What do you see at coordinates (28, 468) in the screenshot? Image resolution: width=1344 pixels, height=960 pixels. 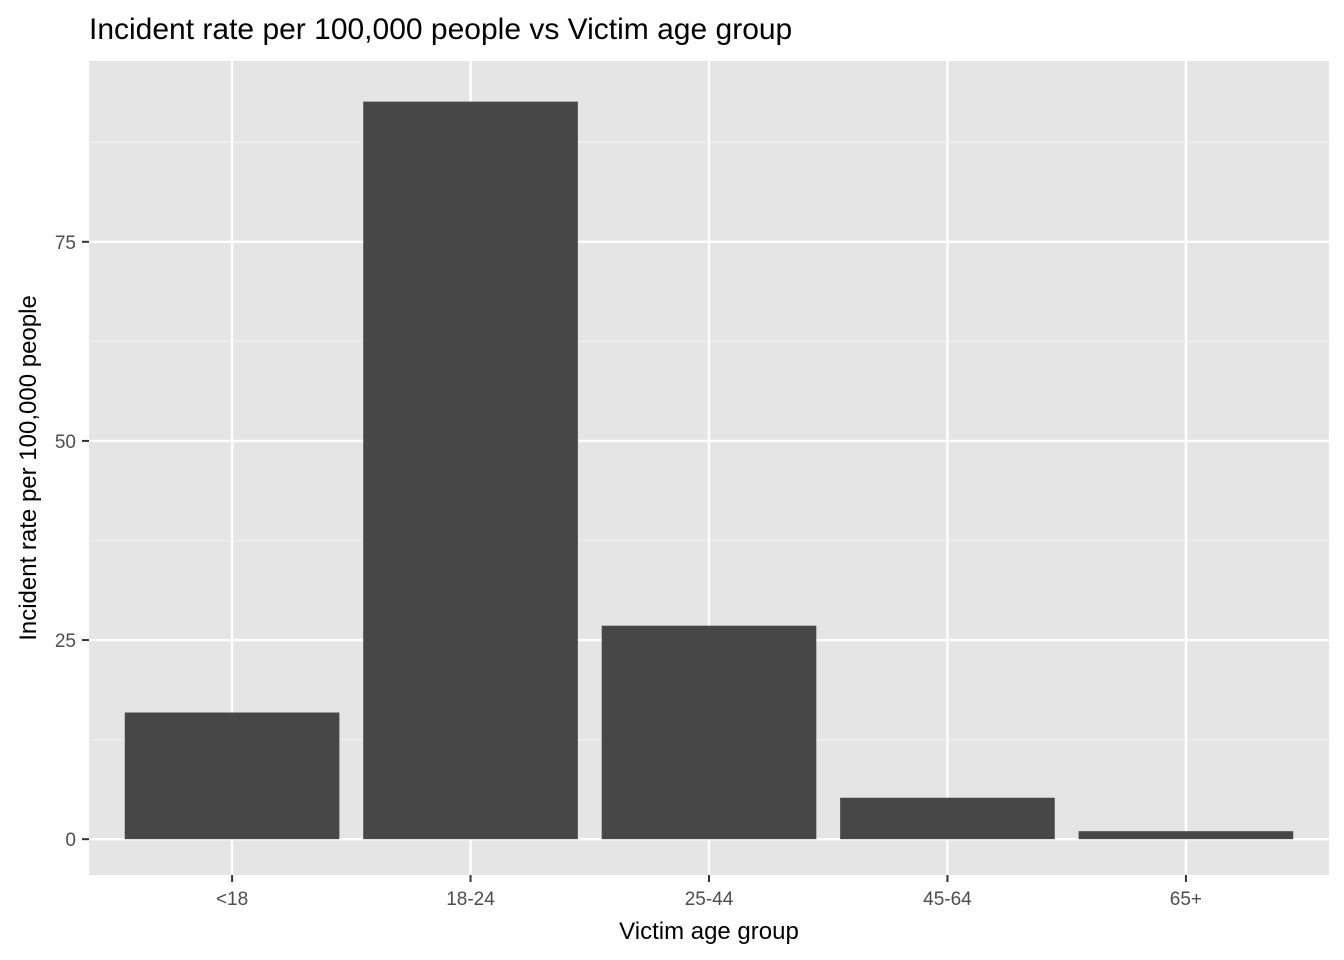 I see `y-axis-title: Incident rate per 100,000 people` at bounding box center [28, 468].